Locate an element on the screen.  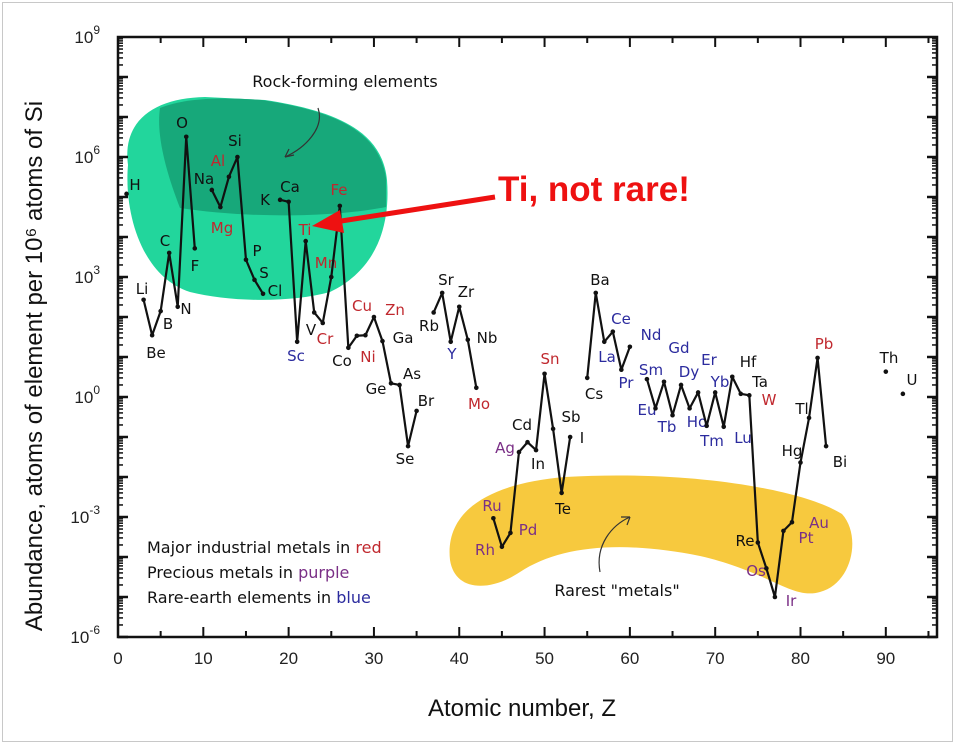
element-label-ce: Ce is located at coordinates (621, 319).